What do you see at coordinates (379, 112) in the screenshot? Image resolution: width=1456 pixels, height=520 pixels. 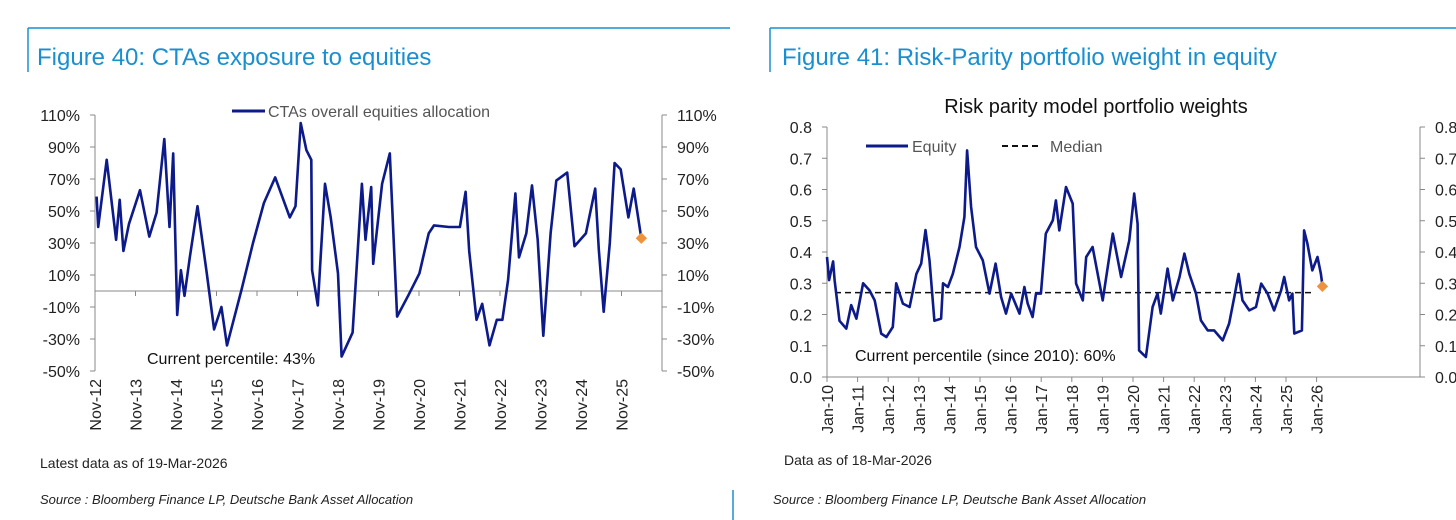 I see `legend-label-cta: CTAs overall equities allocation` at bounding box center [379, 112].